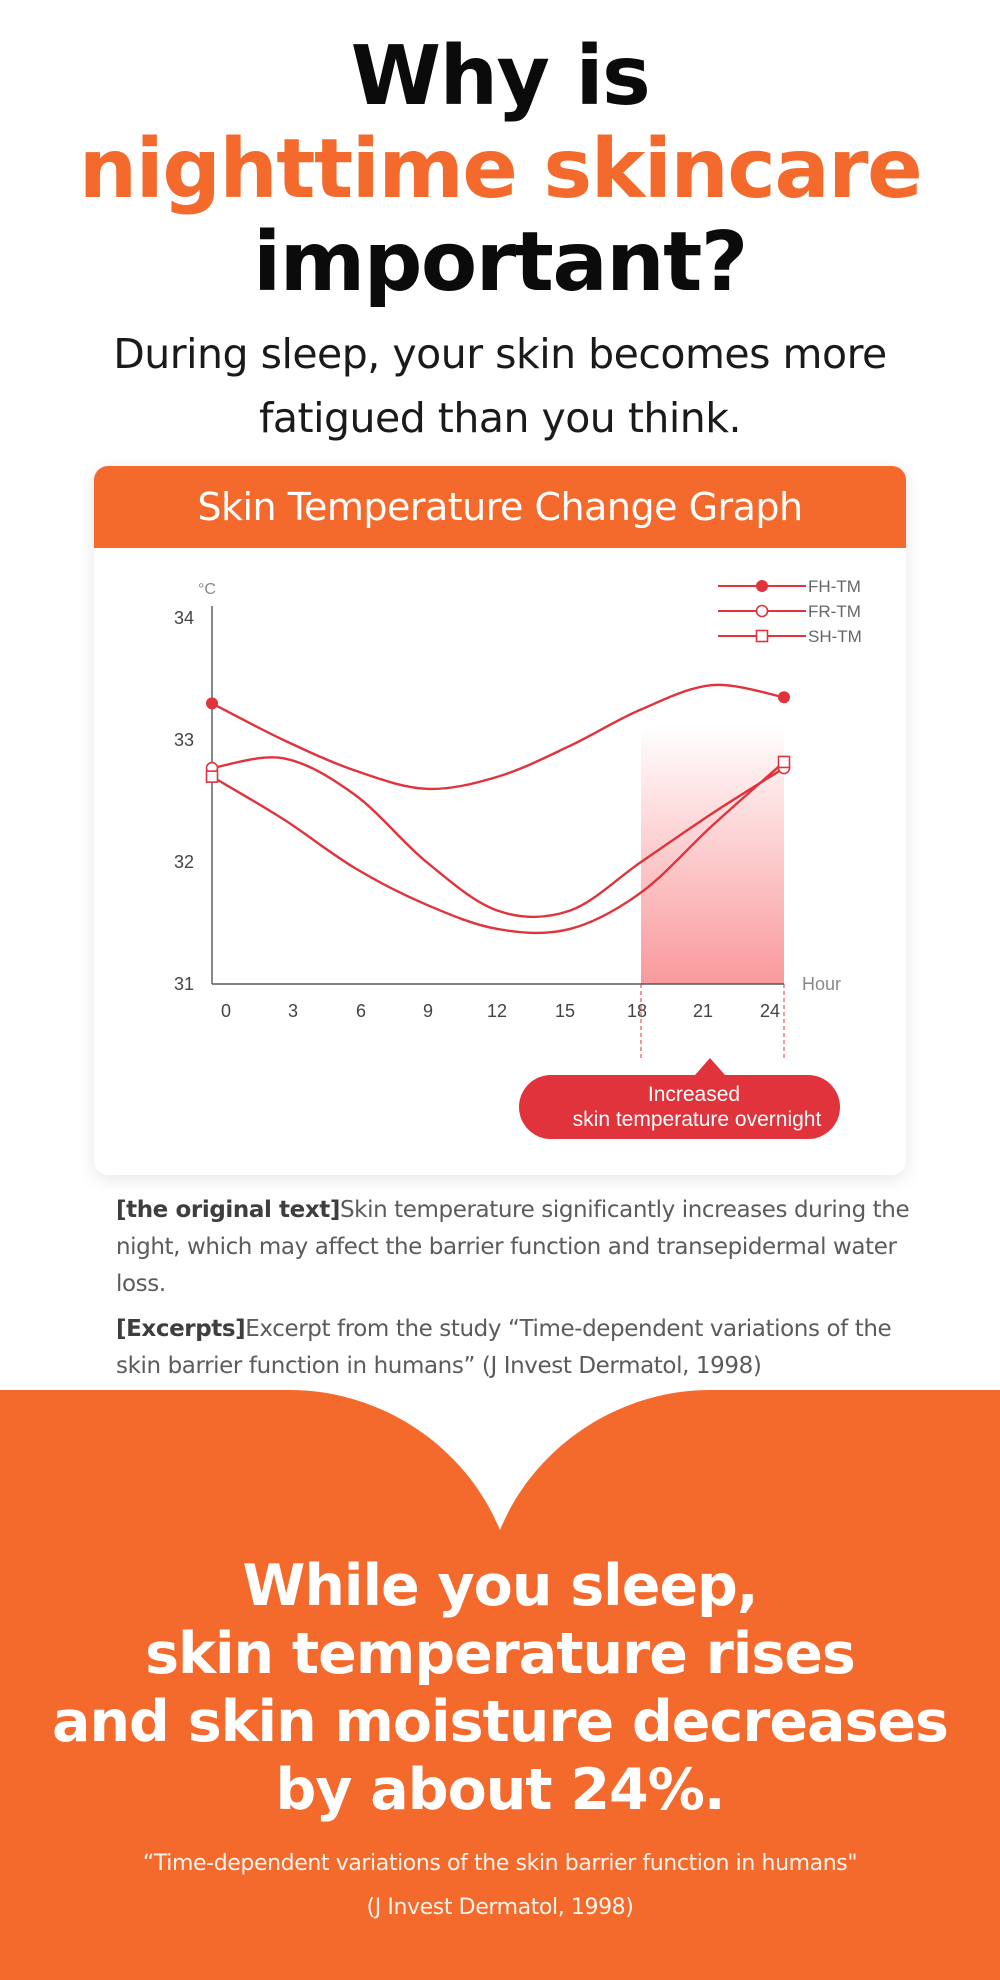 The image size is (1000, 1980). I want to click on x-tick-label-3: 3, so click(293, 1011).